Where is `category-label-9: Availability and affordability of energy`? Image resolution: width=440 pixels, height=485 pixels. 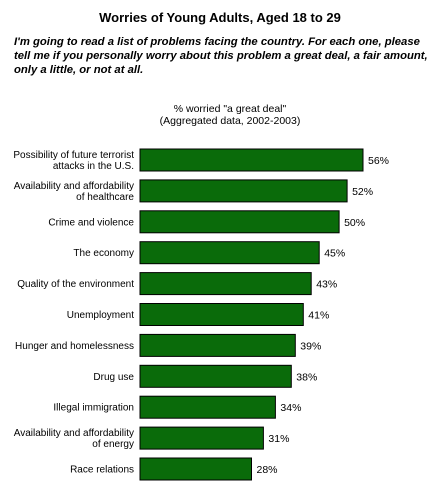
category-label-9: Availability and affordability of energy is located at coordinates (74, 439).